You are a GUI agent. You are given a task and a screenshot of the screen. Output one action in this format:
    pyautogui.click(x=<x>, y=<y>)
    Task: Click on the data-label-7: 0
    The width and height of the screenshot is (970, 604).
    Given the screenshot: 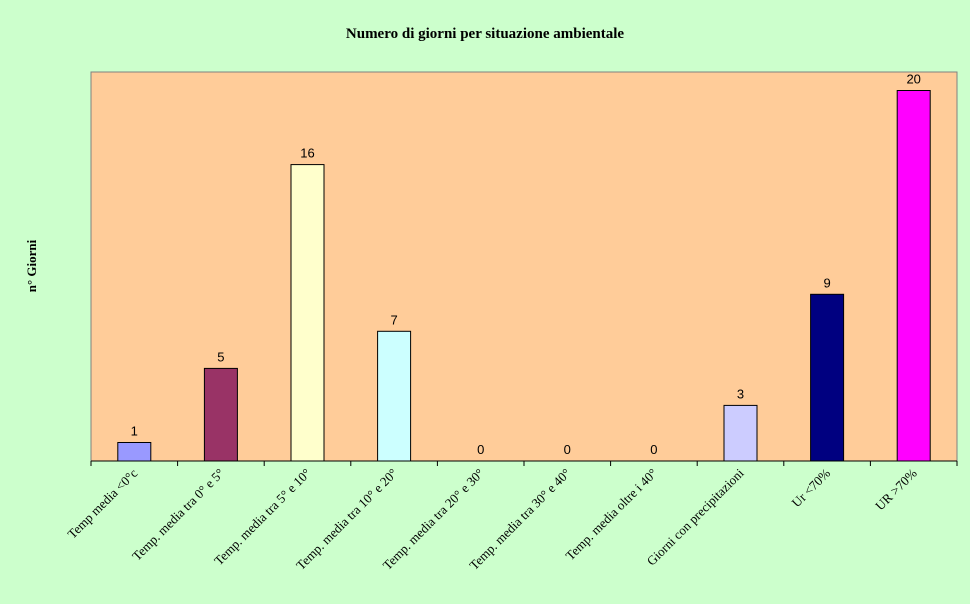 What is the action you would take?
    pyautogui.click(x=653, y=449)
    